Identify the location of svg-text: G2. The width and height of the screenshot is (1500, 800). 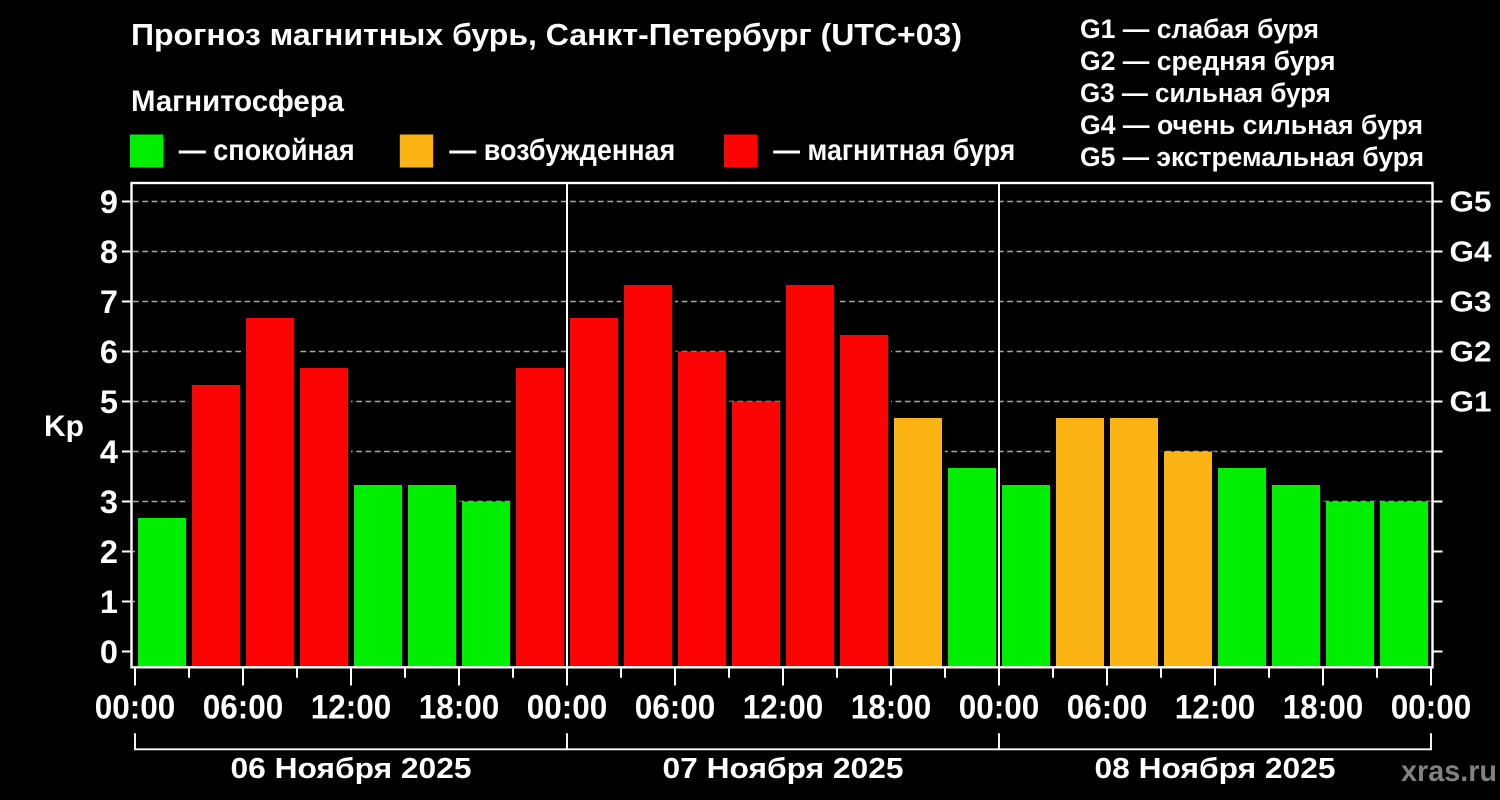
(1471, 352).